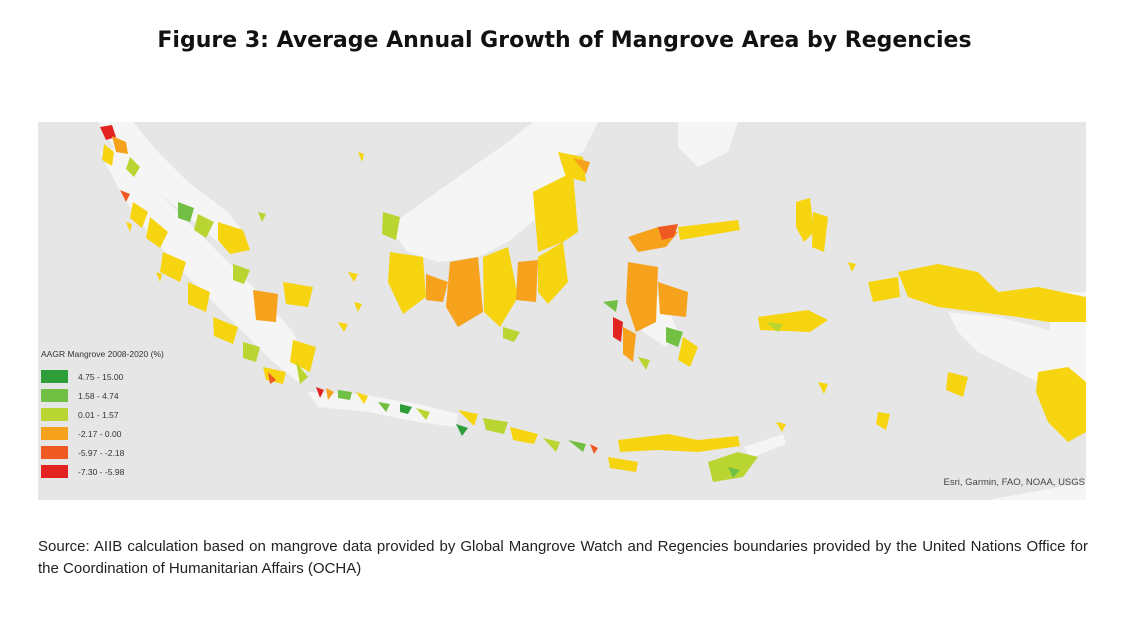 The width and height of the screenshot is (1129, 620). Describe the element at coordinates (765, 446) in the screenshot. I see `timor-leste-land` at that location.